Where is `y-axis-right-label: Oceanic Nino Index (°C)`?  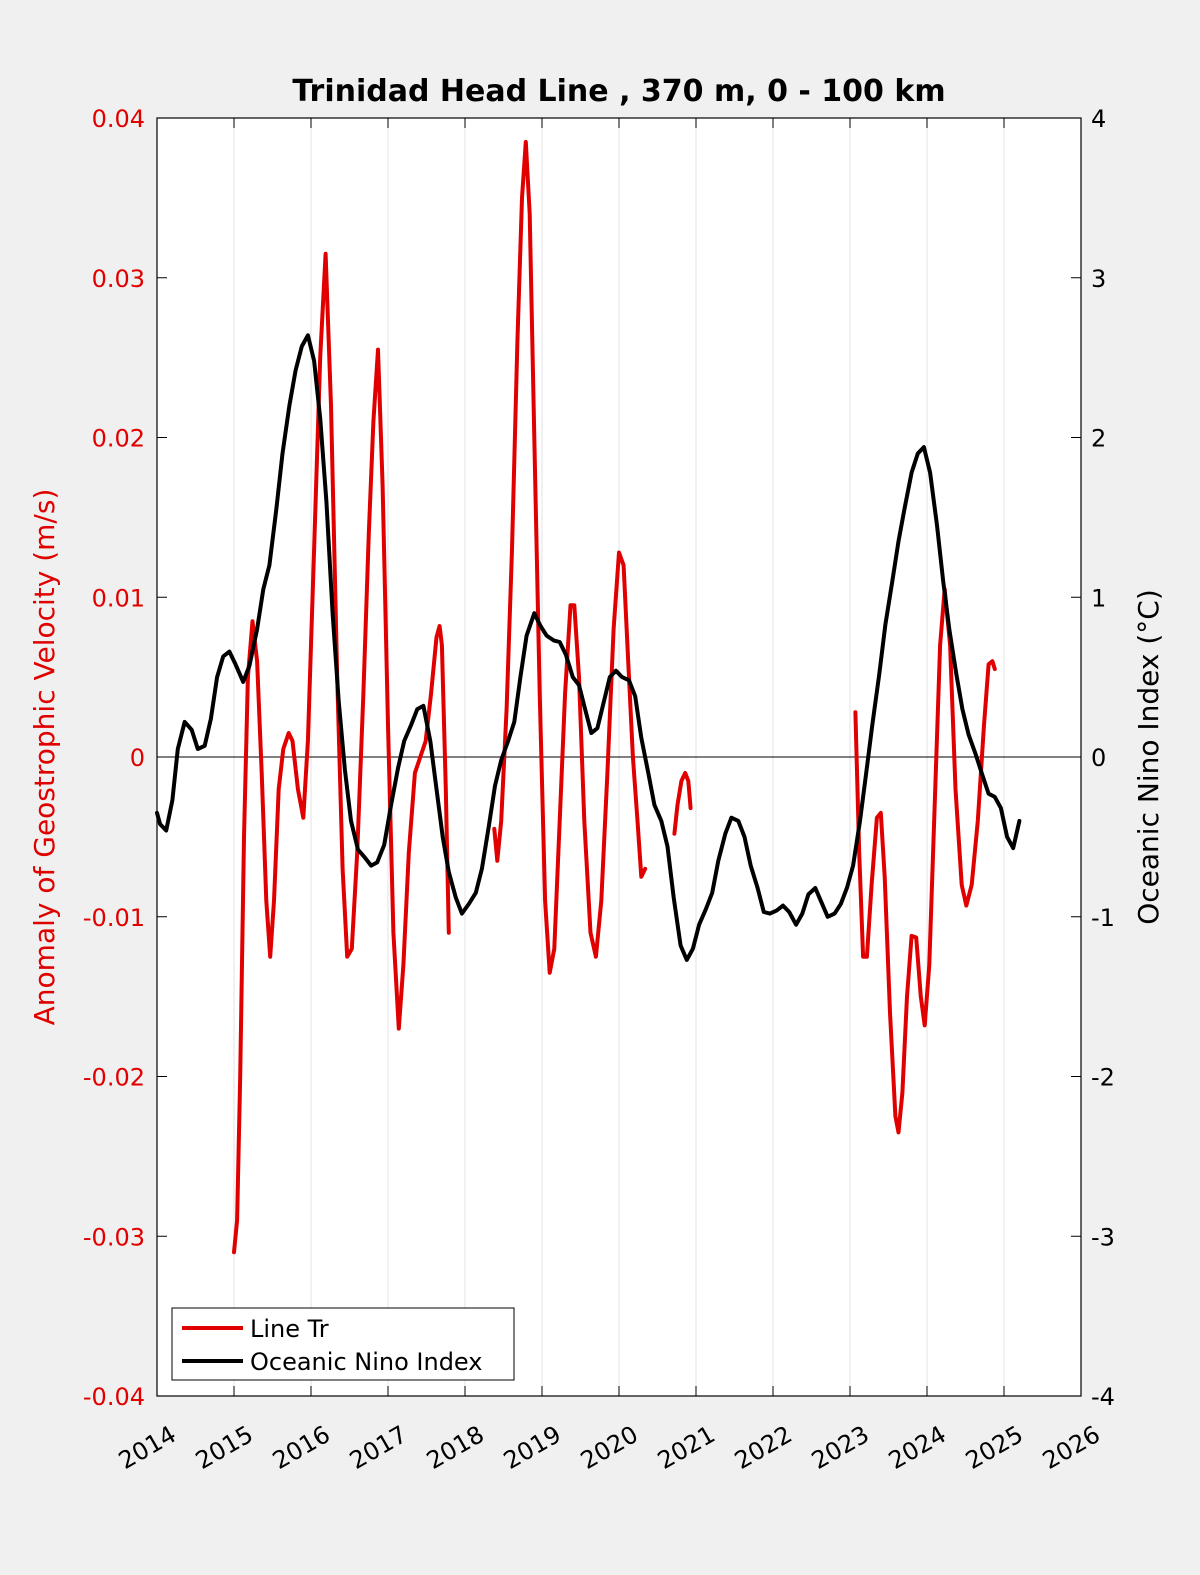 y-axis-right-label: Oceanic Nino Index (°C) is located at coordinates (1148, 757).